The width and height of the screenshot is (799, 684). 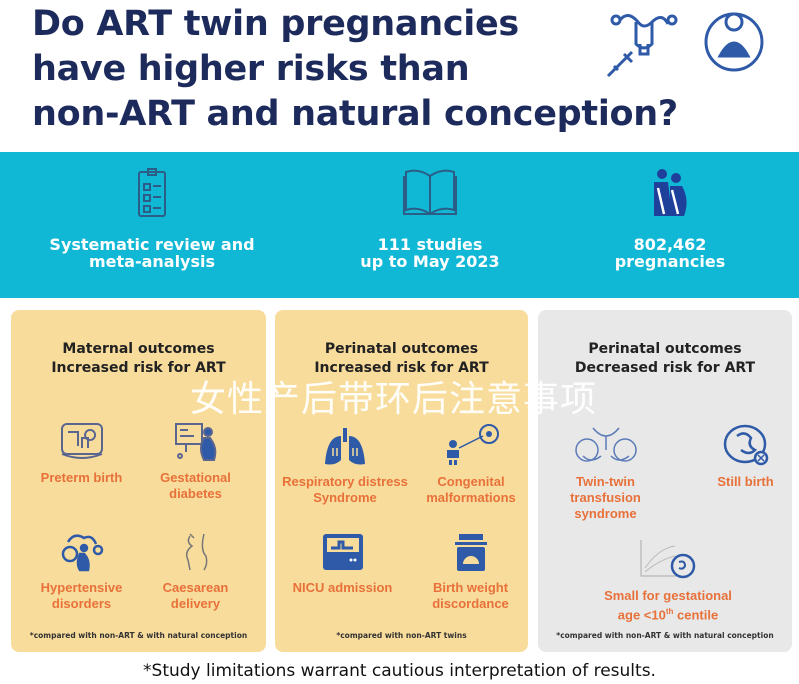 I want to click on outcome-label: age <10th centile, so click(x=668, y=613).